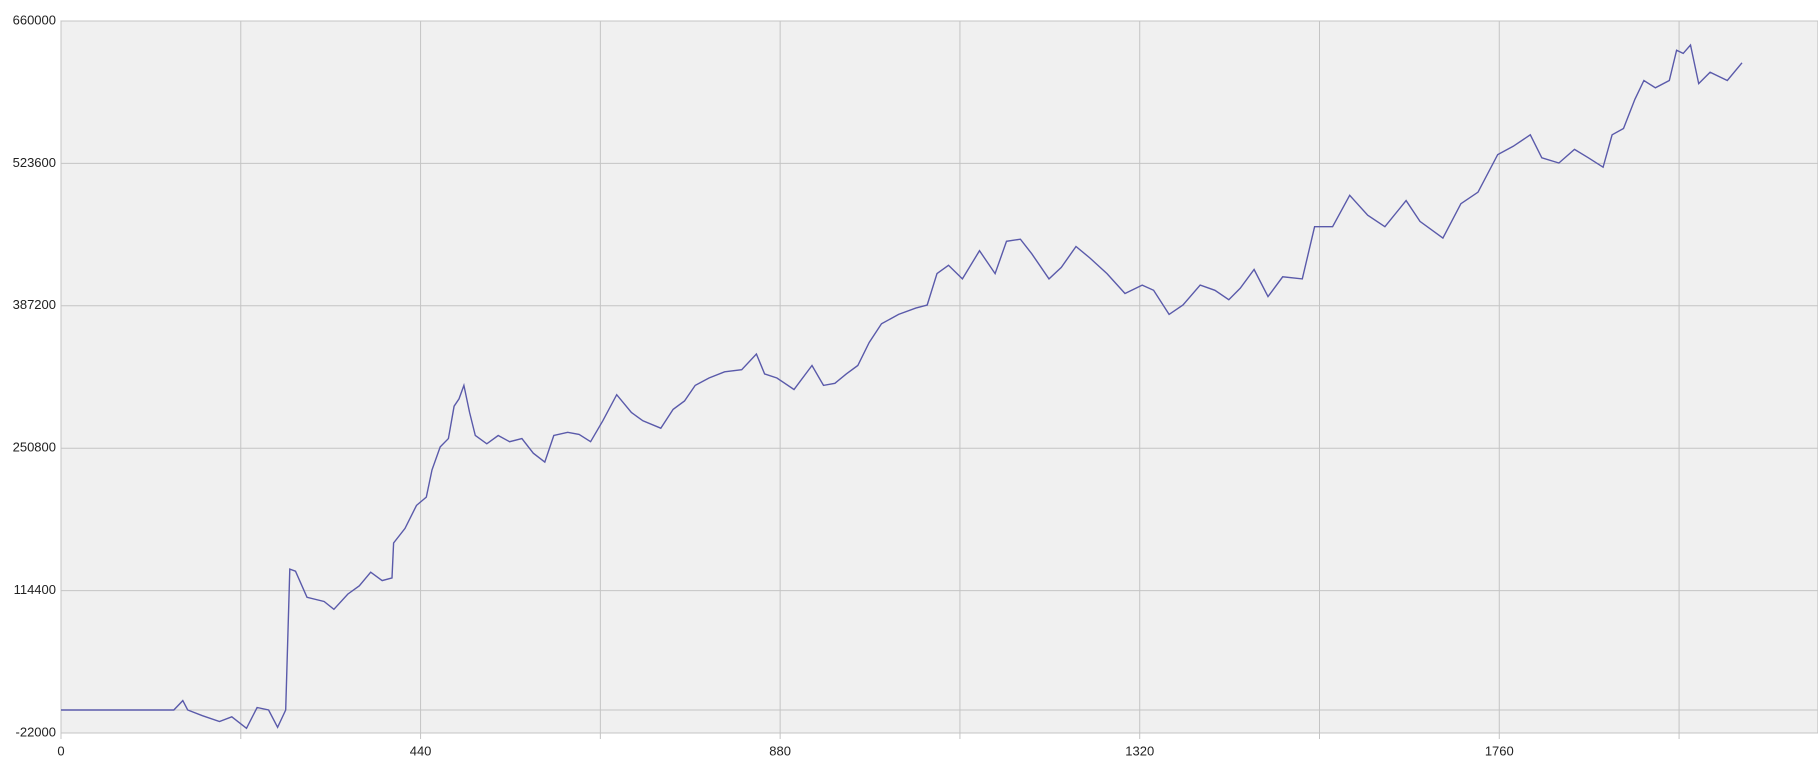 The height and width of the screenshot is (772, 1818). Describe the element at coordinates (421, 750) in the screenshot. I see `x-tick-label: 440` at that location.